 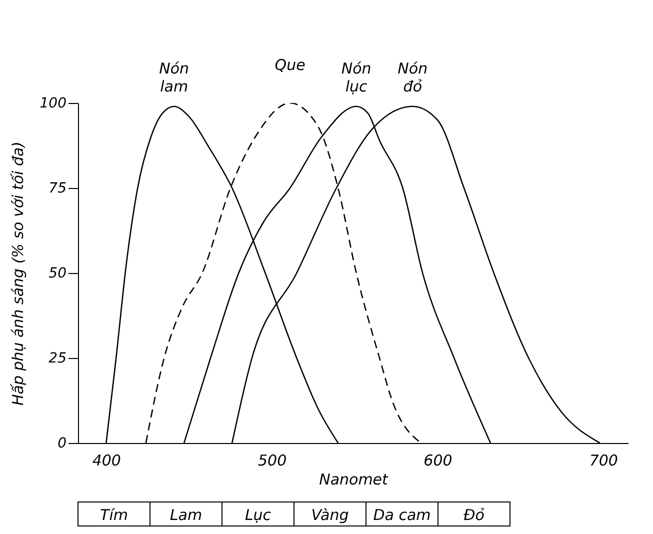 I want to click on x-tick-label: 500, so click(x=272, y=461).